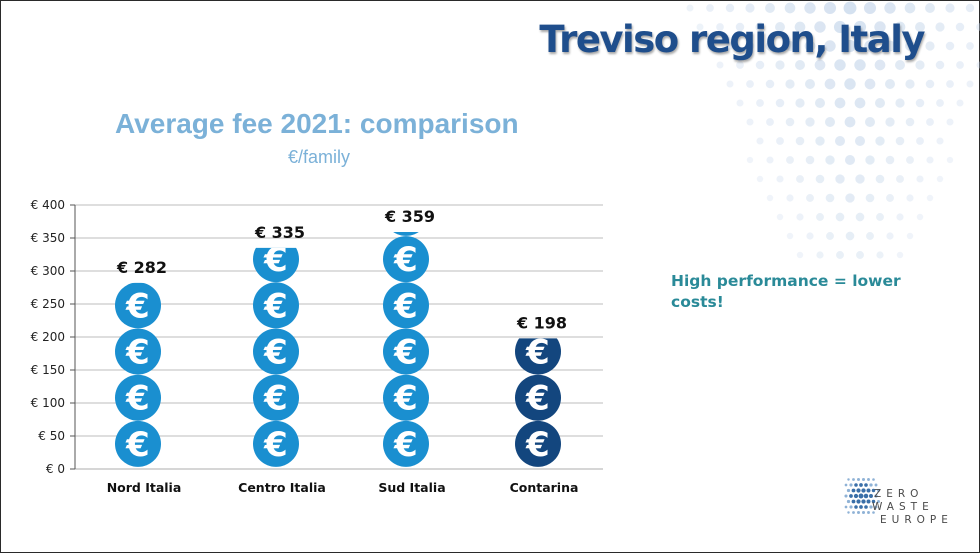 The width and height of the screenshot is (980, 553). I want to click on y-tick-label: € 50, so click(51, 436).